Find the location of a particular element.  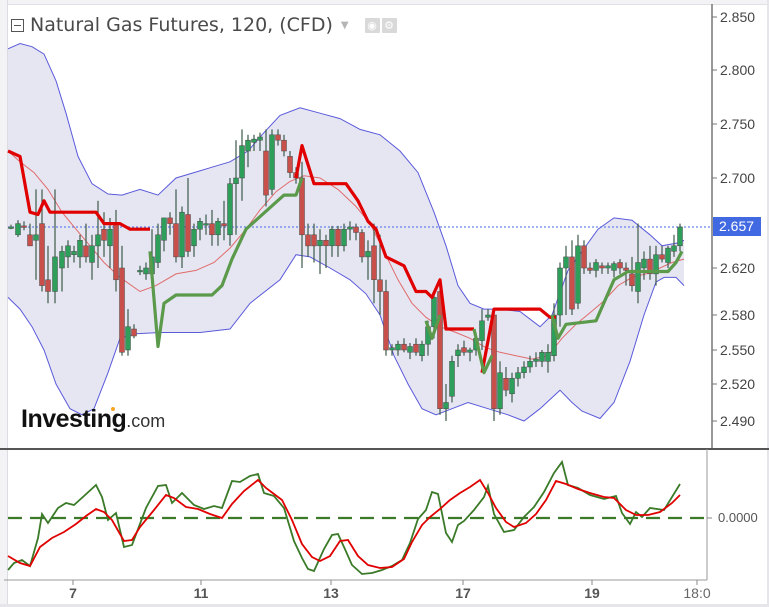

right-border is located at coordinates (768, 303).